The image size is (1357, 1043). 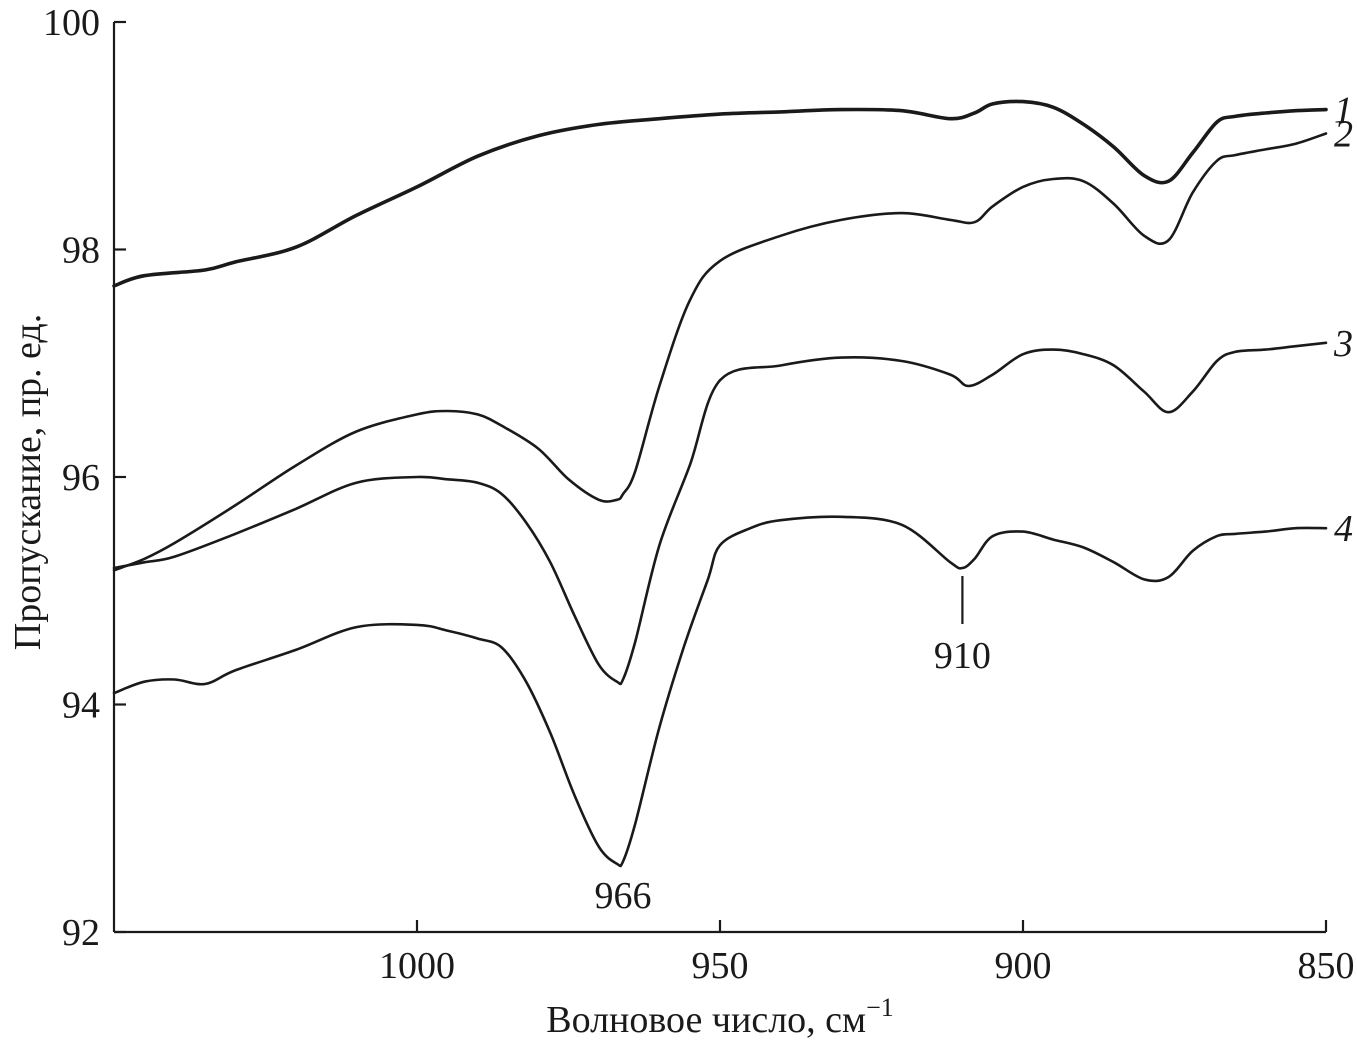 I want to click on y-tick-label: 94, so click(x=81, y=706).